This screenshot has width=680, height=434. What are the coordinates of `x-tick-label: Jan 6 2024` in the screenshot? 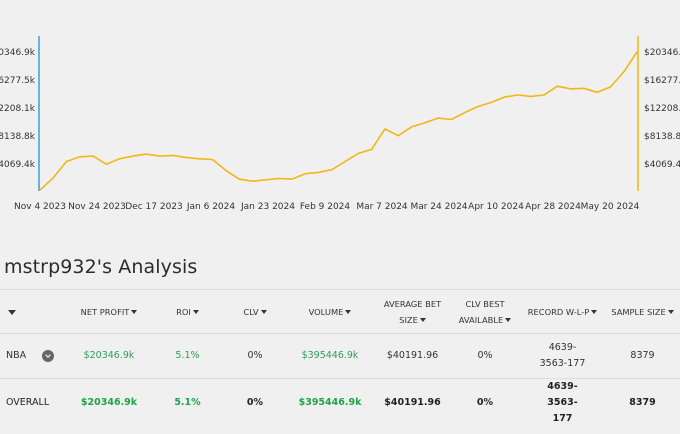 It's located at (210, 207).